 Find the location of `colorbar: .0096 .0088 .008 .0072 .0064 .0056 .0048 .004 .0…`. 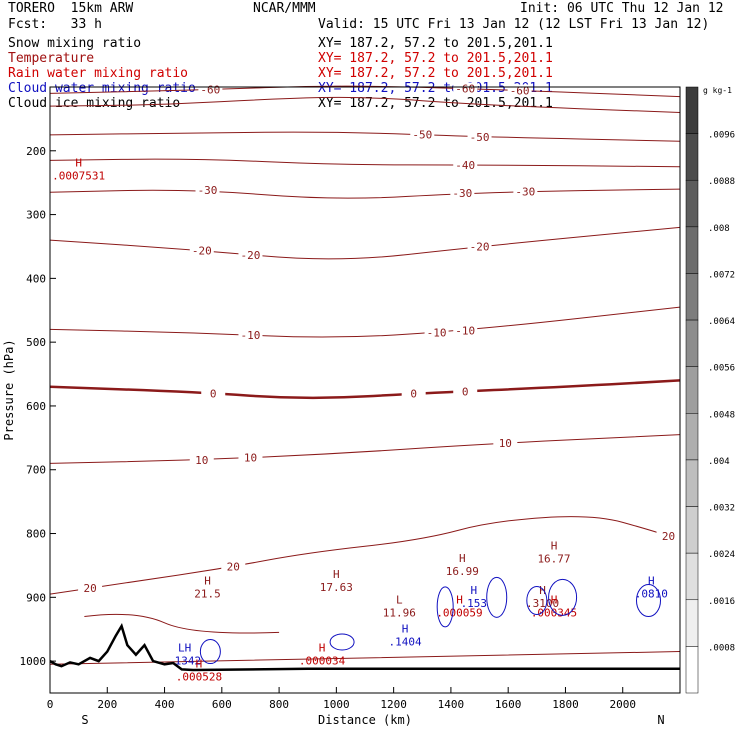

colorbar: .0096 .0088 .008 .0072 .0064 .0056 .0048 .004 .0… is located at coordinates (710, 390).